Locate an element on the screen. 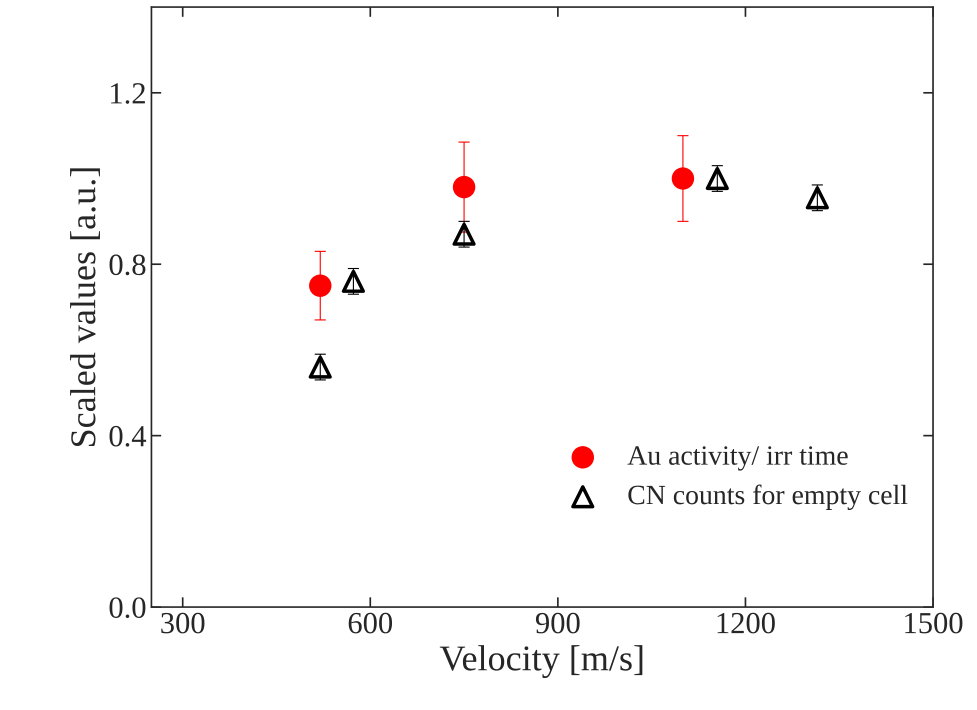  y-tick-label: 0.8 is located at coordinates (128, 265).